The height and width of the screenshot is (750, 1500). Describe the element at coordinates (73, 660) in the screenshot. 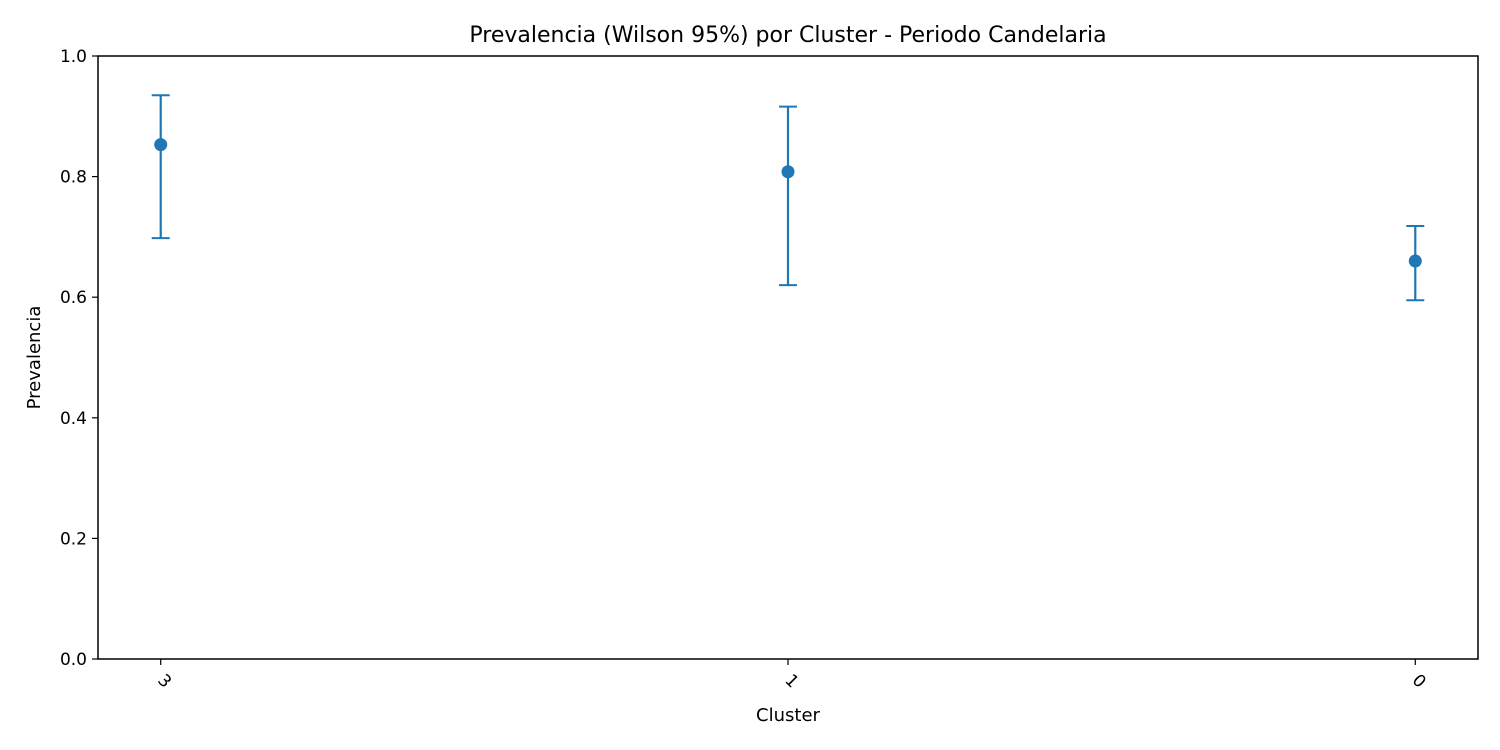

I see `y-tick-label: 0.0` at that location.